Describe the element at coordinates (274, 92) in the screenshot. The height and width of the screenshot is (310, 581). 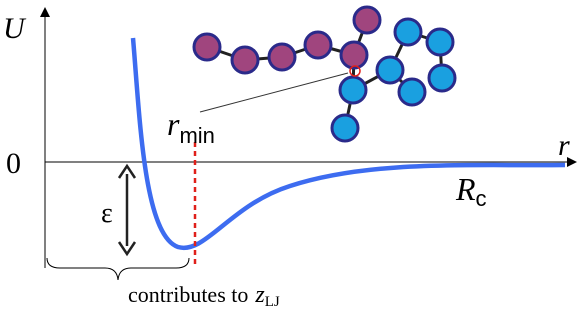
I see `pointer-line` at that location.